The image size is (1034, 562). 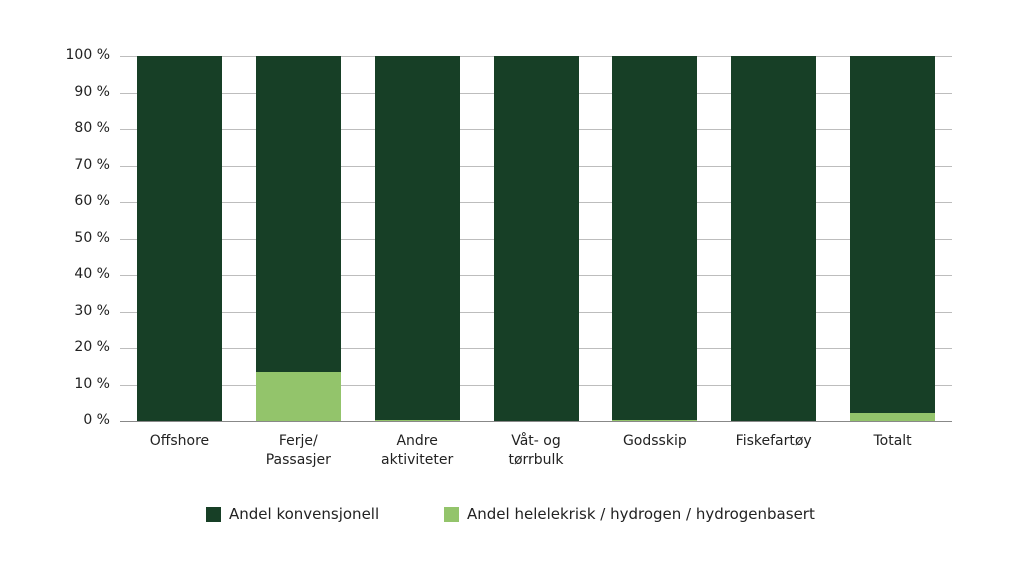 What do you see at coordinates (179, 441) in the screenshot?
I see `x-axis-label: Offshore` at bounding box center [179, 441].